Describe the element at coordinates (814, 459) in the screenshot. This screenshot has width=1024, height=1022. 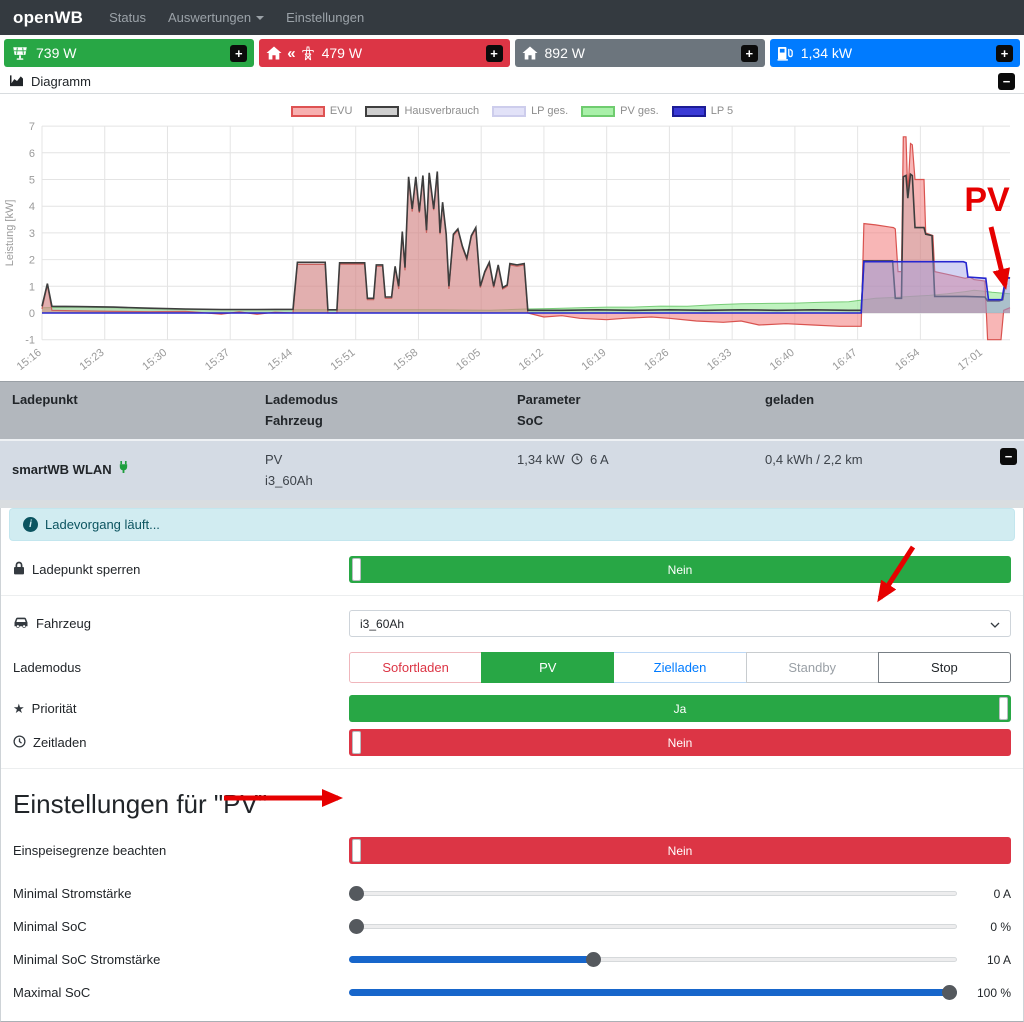
I see `chargepoint-charged: 0,4 kWh / 2,2 km` at that location.